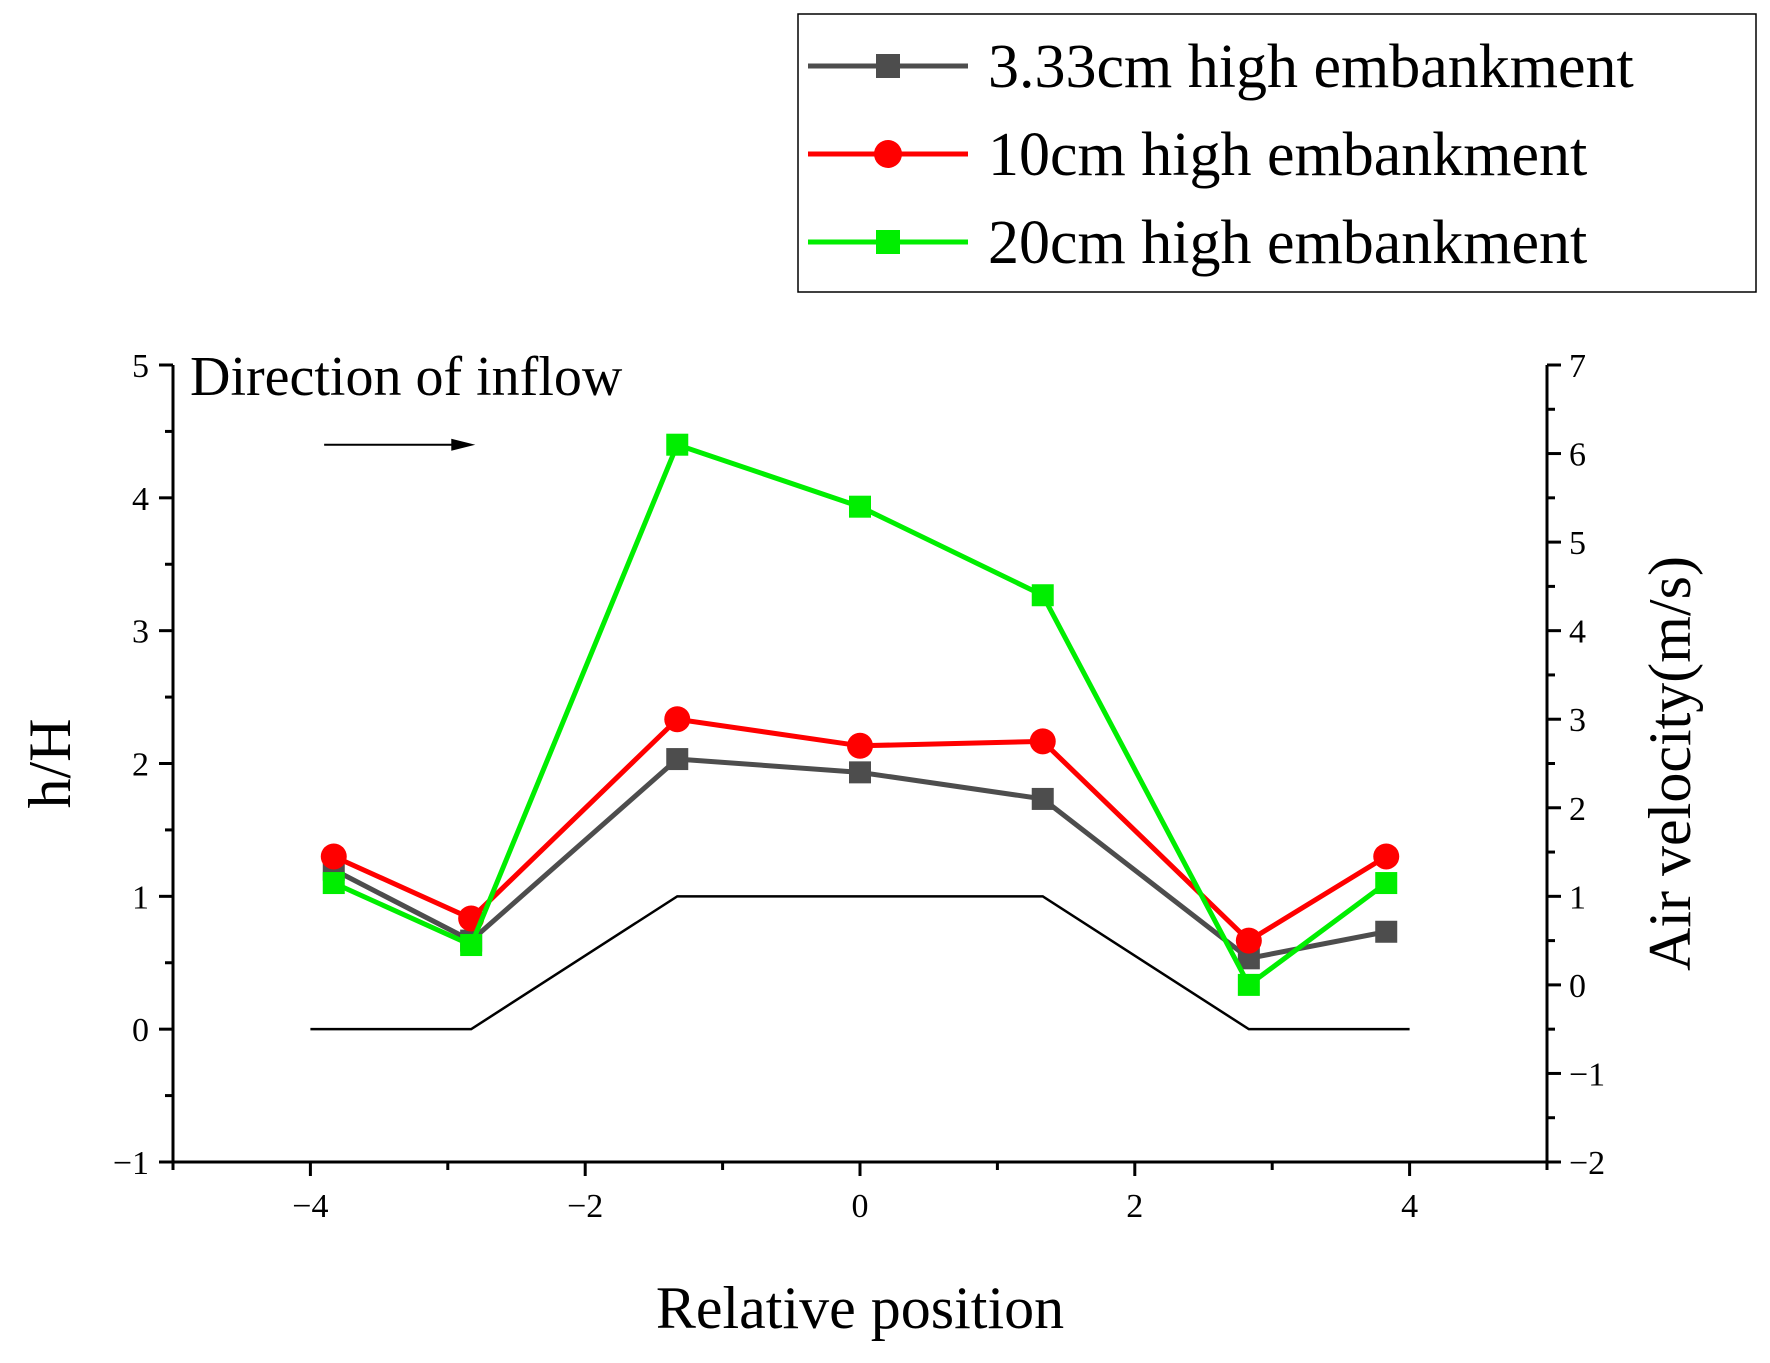 The width and height of the screenshot is (1770, 1363). What do you see at coordinates (1287, 155) in the screenshot?
I see `legend-label: 10cm high embankment` at bounding box center [1287, 155].